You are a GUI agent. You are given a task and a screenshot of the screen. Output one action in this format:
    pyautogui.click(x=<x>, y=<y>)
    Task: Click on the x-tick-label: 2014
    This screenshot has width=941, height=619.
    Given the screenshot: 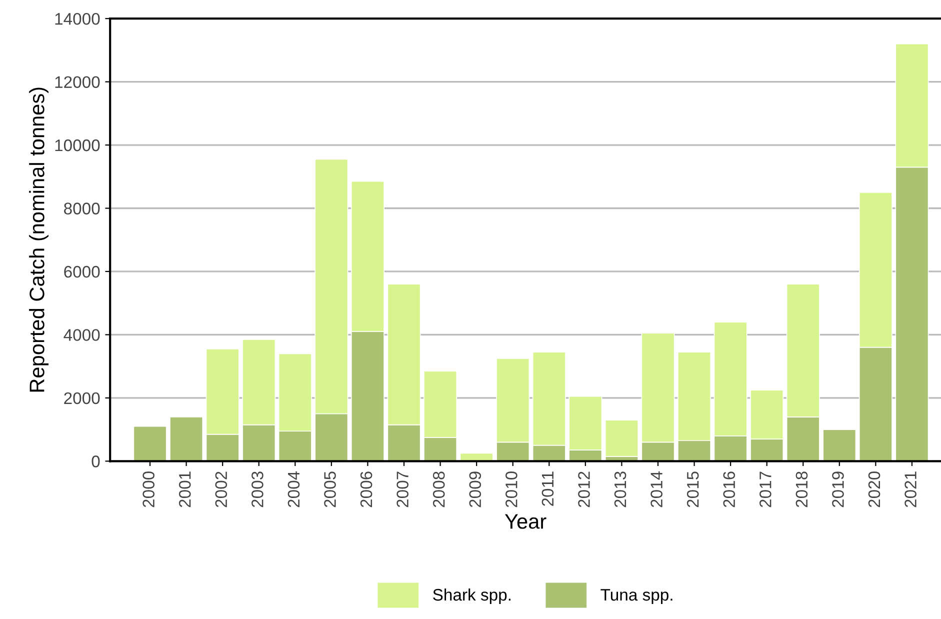 What is the action you would take?
    pyautogui.click(x=656, y=489)
    